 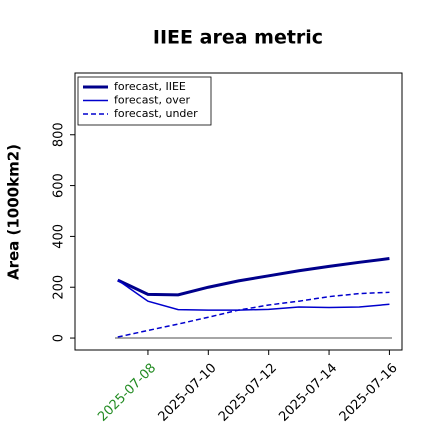 What do you see at coordinates (59, 236) in the screenshot?
I see `y-tick-label: 400` at bounding box center [59, 236].